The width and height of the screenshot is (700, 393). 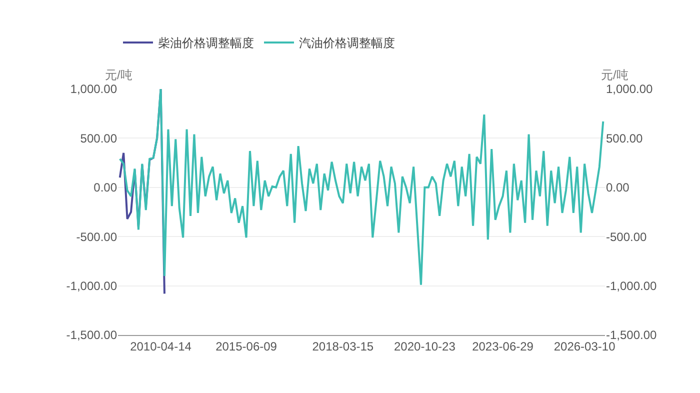 I want to click on y-tick-label: -1,000.00, so click(x=92, y=286).